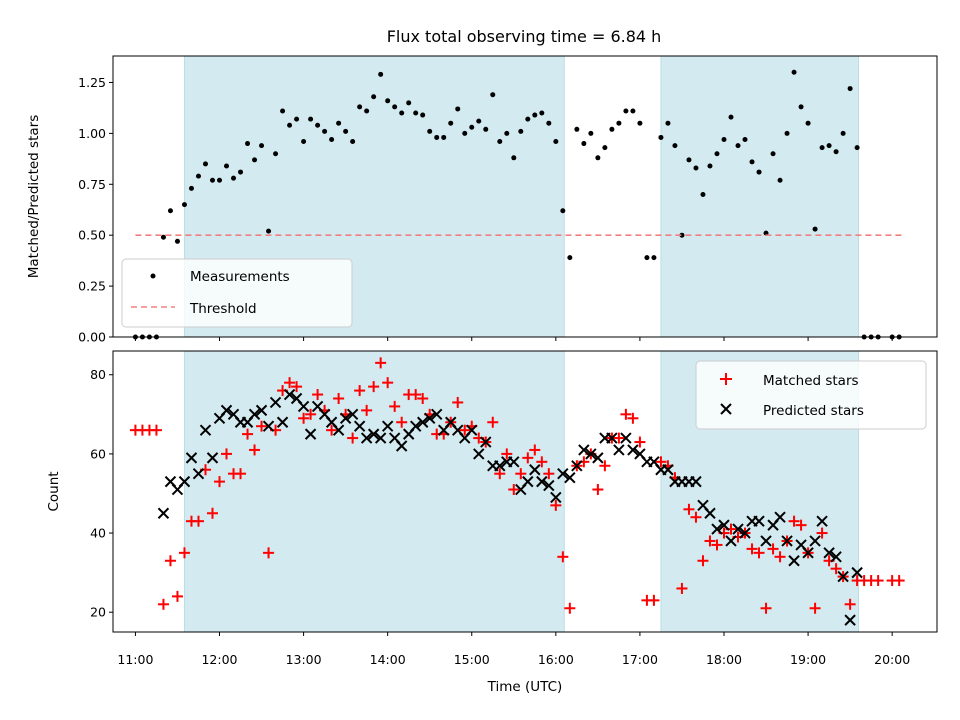  What do you see at coordinates (219, 659) in the screenshot?
I see `bottom-xtick-label: 12:00` at bounding box center [219, 659].